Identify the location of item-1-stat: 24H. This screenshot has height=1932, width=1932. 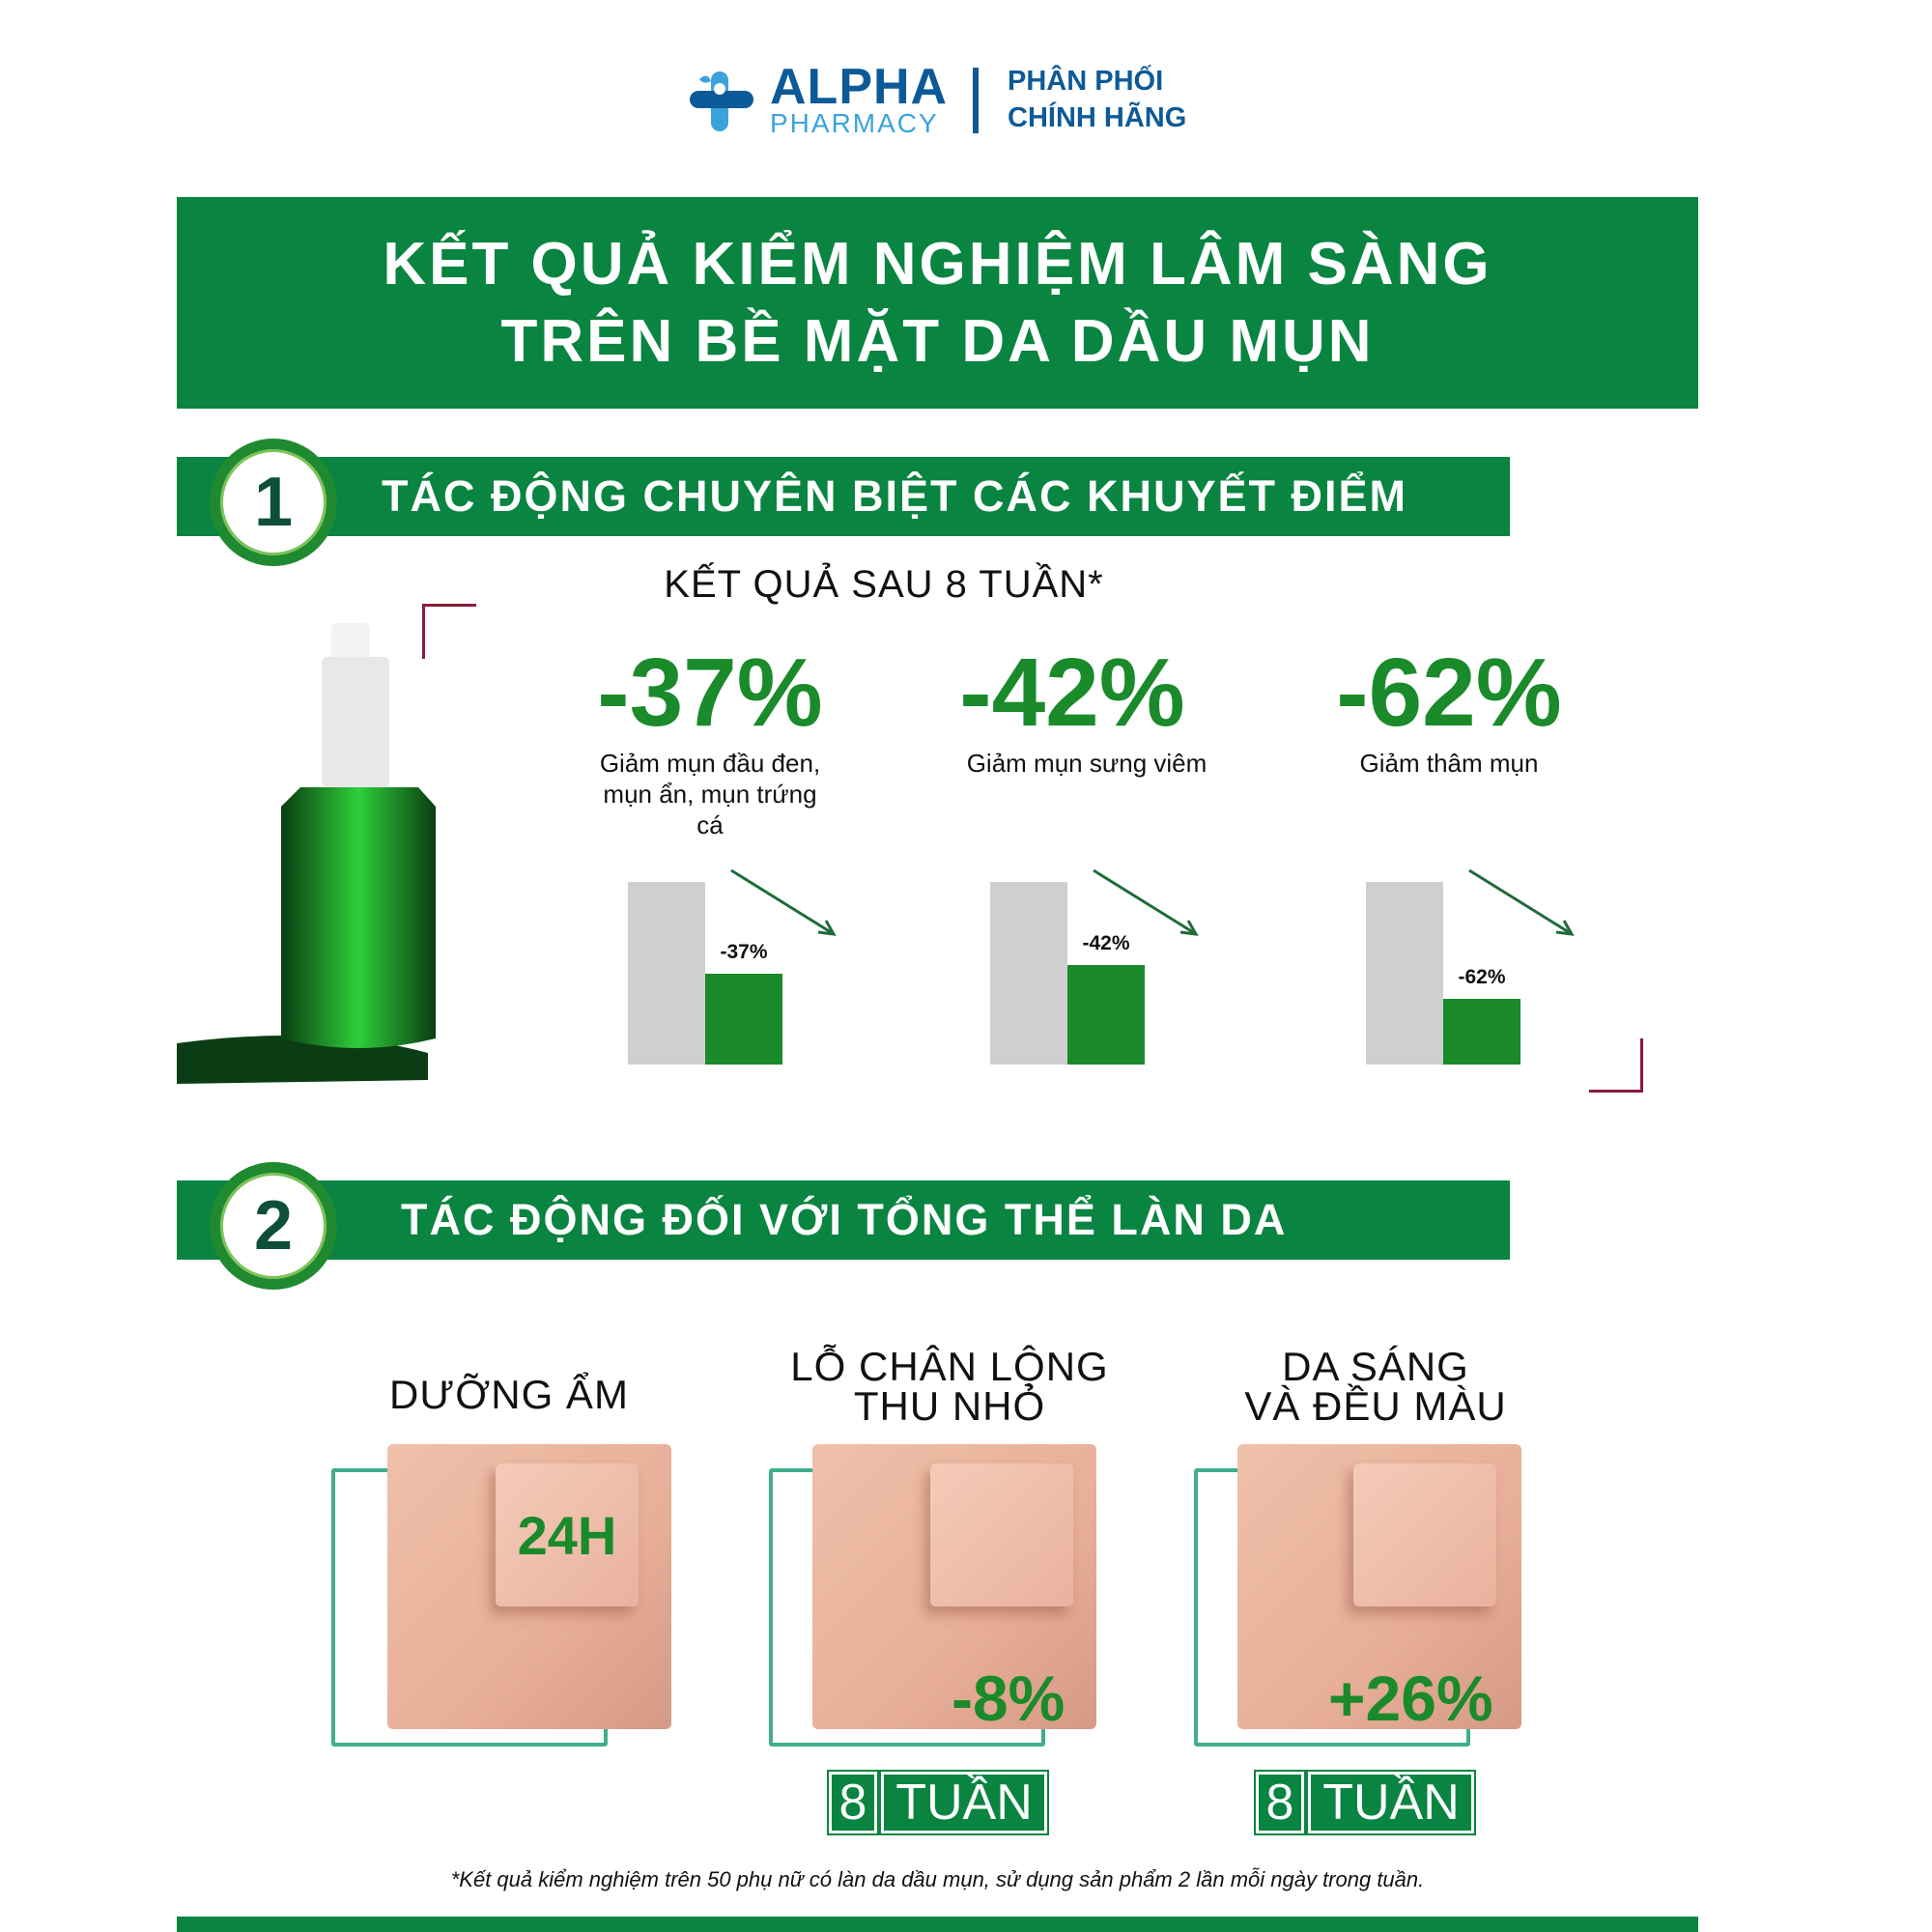
(567, 1535).